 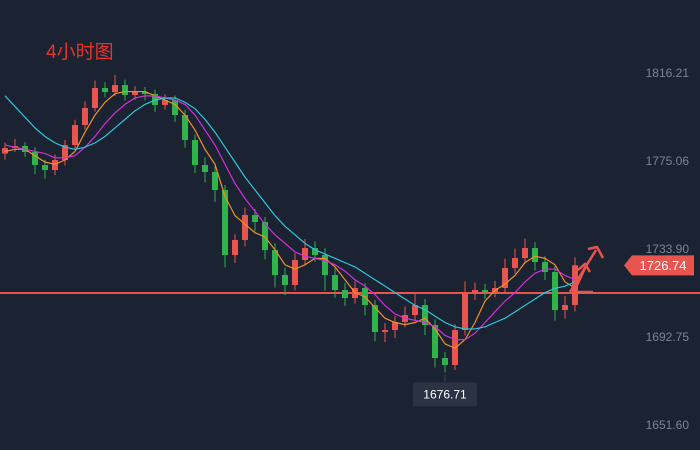 What do you see at coordinates (668, 425) in the screenshot?
I see `y-tick-label: 1651.60` at bounding box center [668, 425].